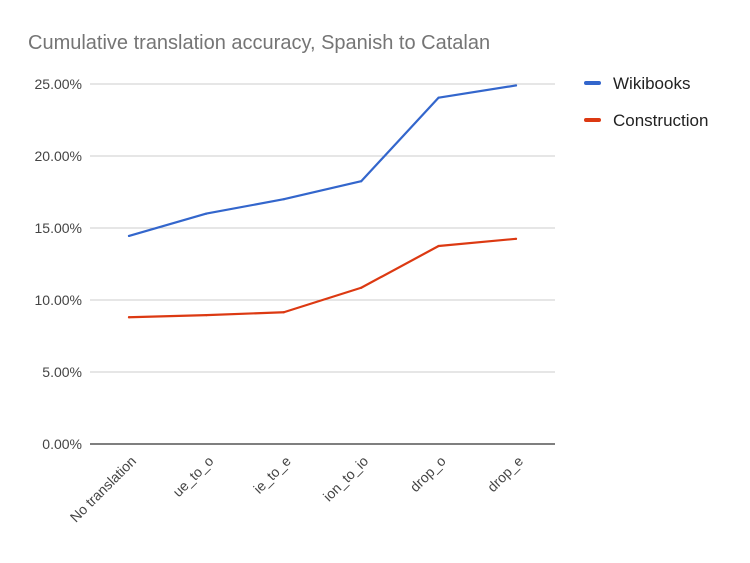  What do you see at coordinates (322, 161) in the screenshot?
I see `series-line-wikibooks` at bounding box center [322, 161].